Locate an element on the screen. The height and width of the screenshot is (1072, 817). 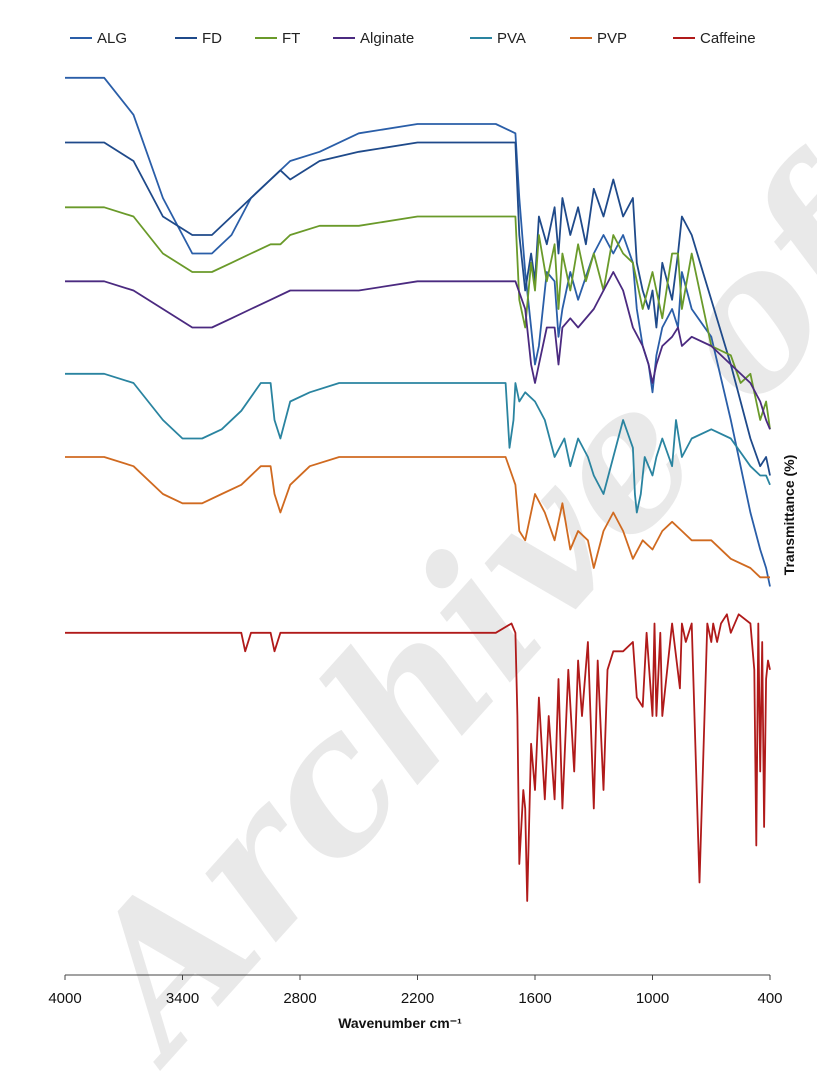
legend: ALG FD FT Alginate PVA PVP Caffeine is located at coordinates (413, 38).